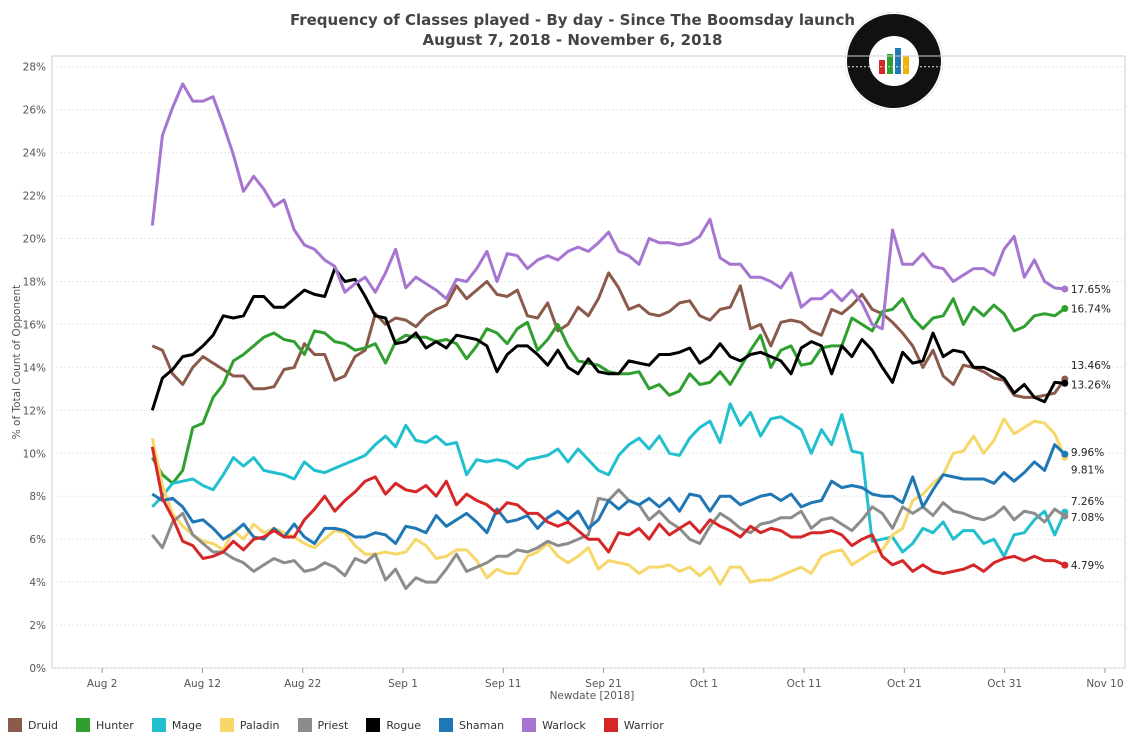 The image size is (1145, 745). What do you see at coordinates (37, 583) in the screenshot?
I see `y-tick-label: 4%` at bounding box center [37, 583].